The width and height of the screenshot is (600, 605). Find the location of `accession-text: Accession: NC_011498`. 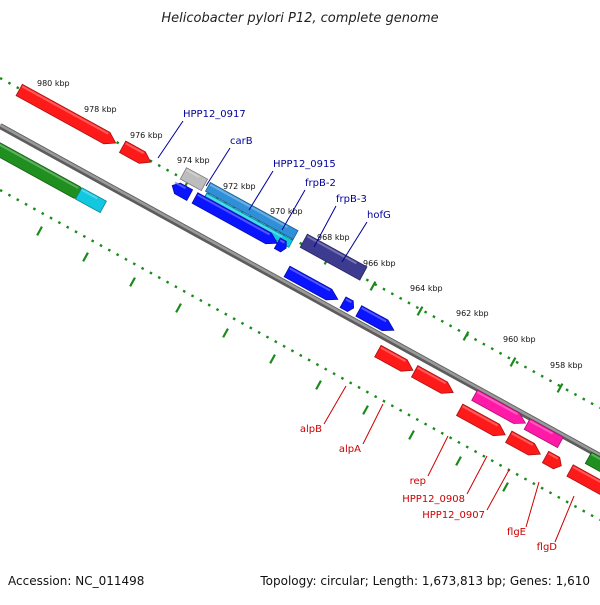

accession-text: Accession: NC_011498 is located at coordinates (76, 581).